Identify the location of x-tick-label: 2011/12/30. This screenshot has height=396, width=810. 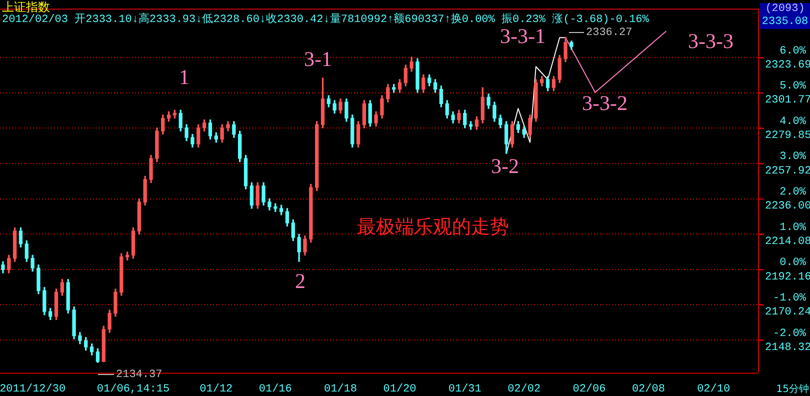
(33, 389).